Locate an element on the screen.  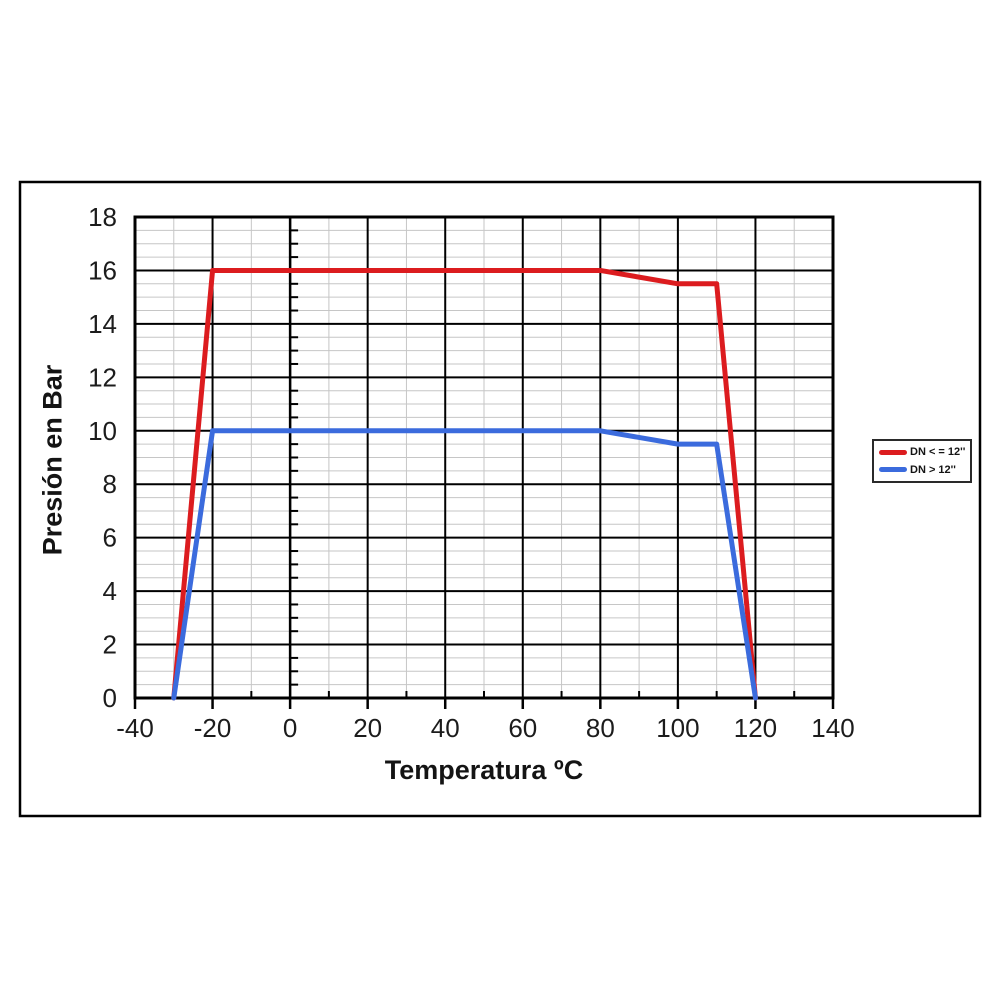
x-axis-title: Temperatura ºC is located at coordinates (484, 770).